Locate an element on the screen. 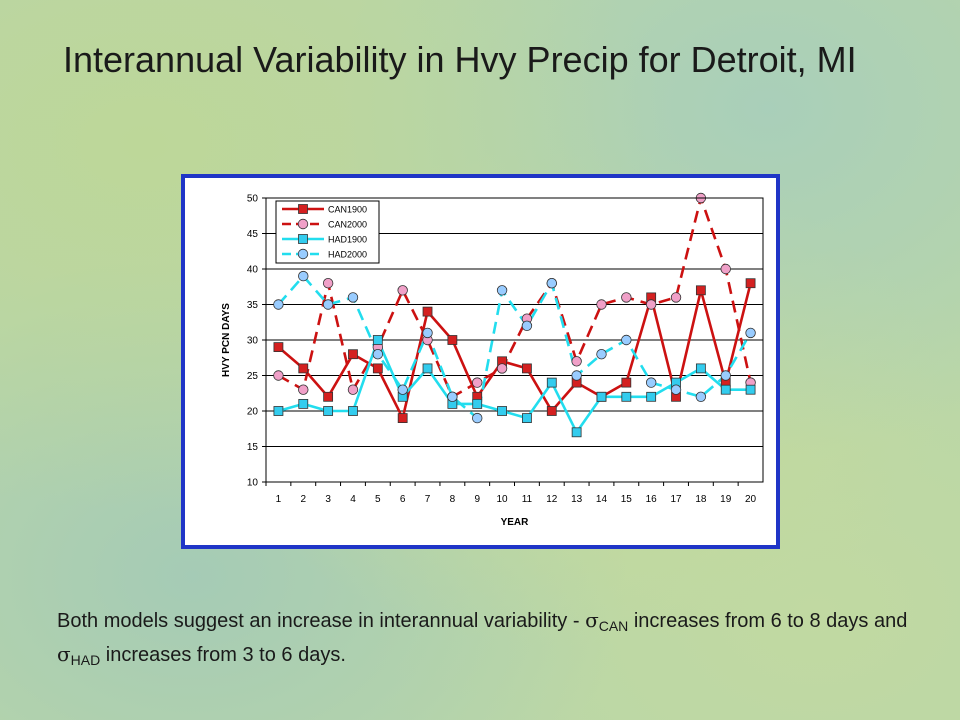 This screenshot has width=960, height=720. x-tick-label: 3 is located at coordinates (328, 499).